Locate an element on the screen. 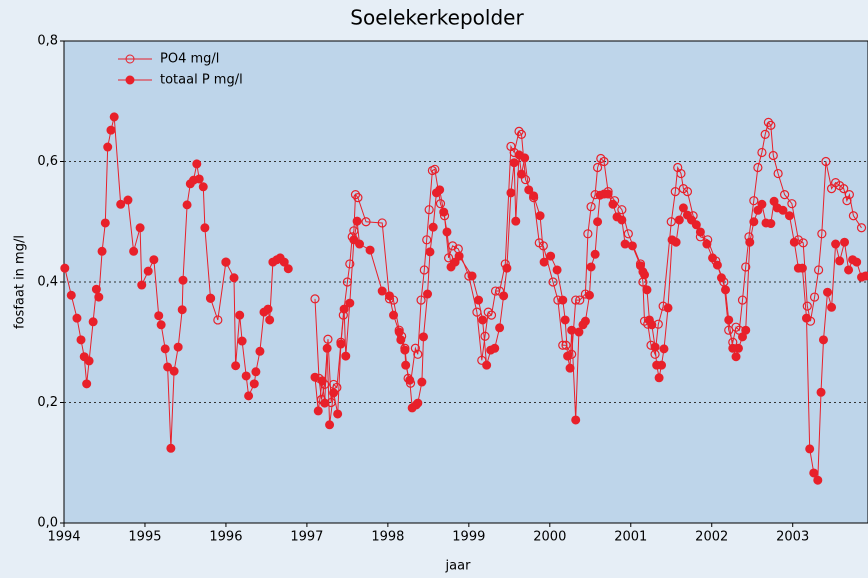 This screenshot has width=868, height=578. x-axis-label: jaar is located at coordinates (458, 566).